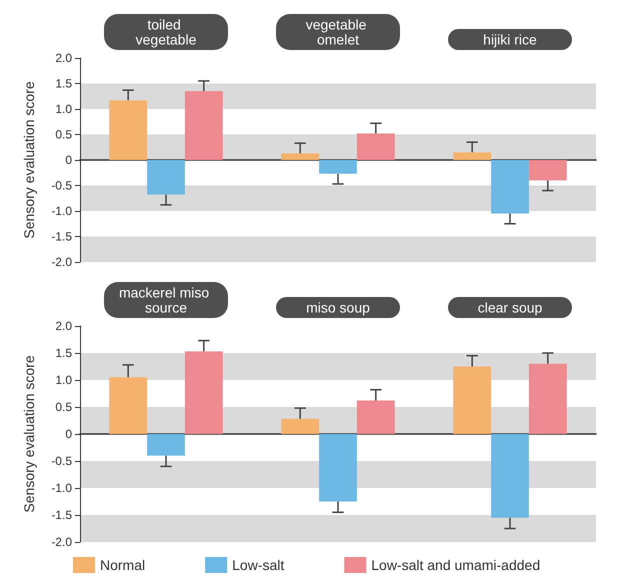 Image resolution: width=617 pixels, height=584 pixels. Describe the element at coordinates (123, 565) in the screenshot. I see `legend-label: Normal` at that location.